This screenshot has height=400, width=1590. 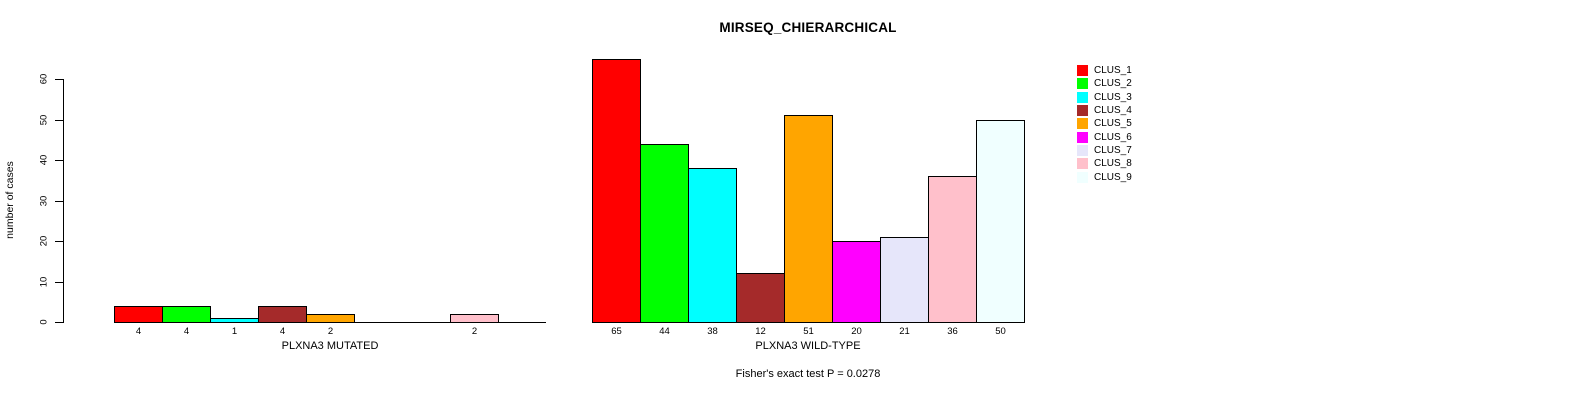 What do you see at coordinates (1113, 70) in the screenshot?
I see `legend-label: CLUS_1` at bounding box center [1113, 70].